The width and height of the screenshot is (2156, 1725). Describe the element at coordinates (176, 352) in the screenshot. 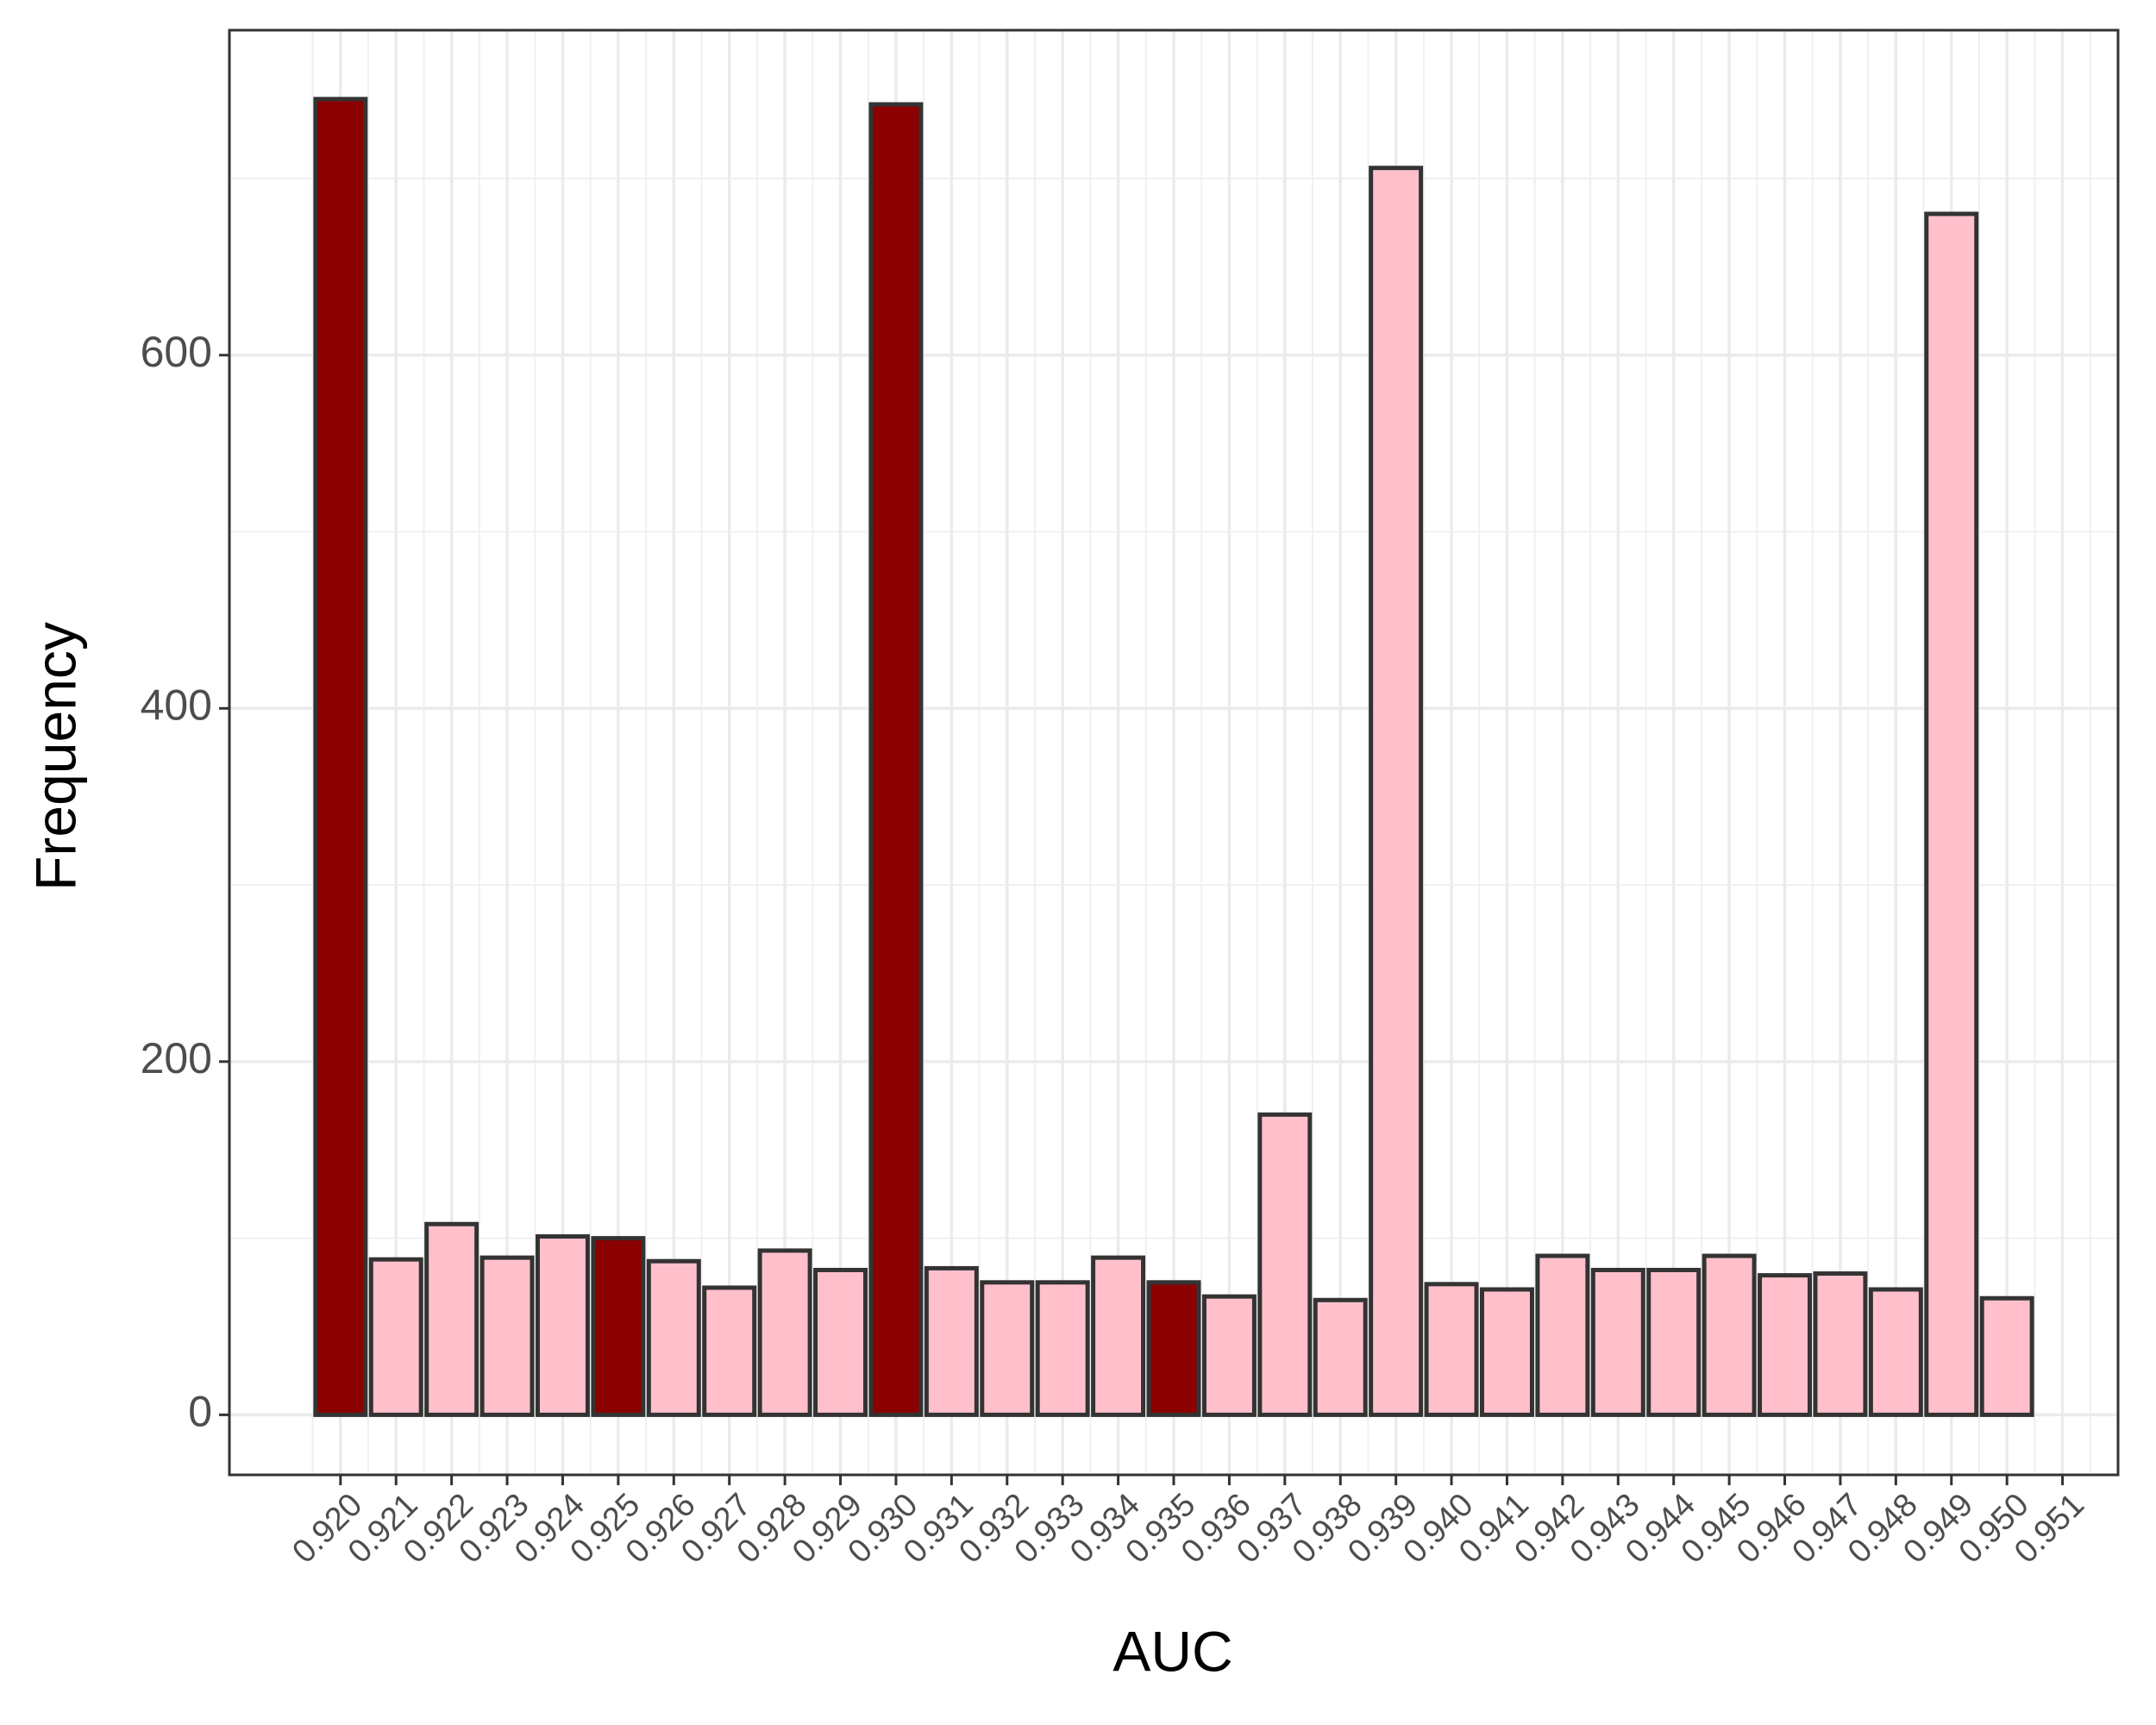

I see `y-tick-label: 600` at that location.